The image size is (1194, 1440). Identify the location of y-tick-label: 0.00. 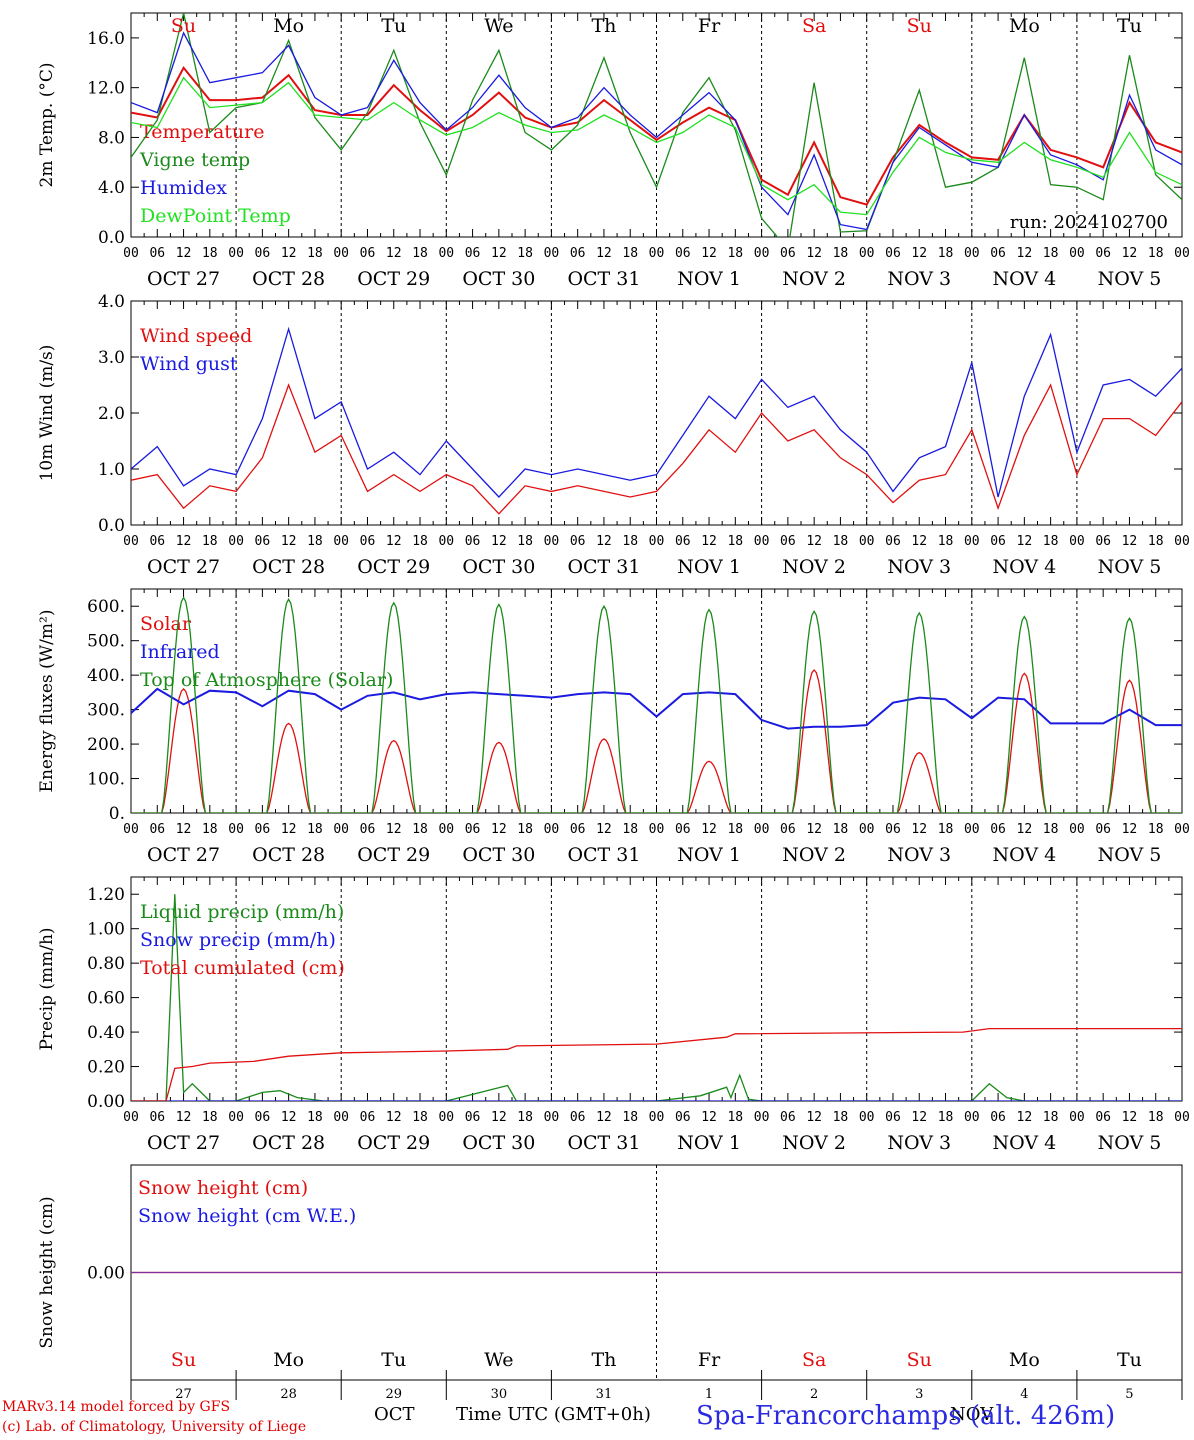
(106, 1102).